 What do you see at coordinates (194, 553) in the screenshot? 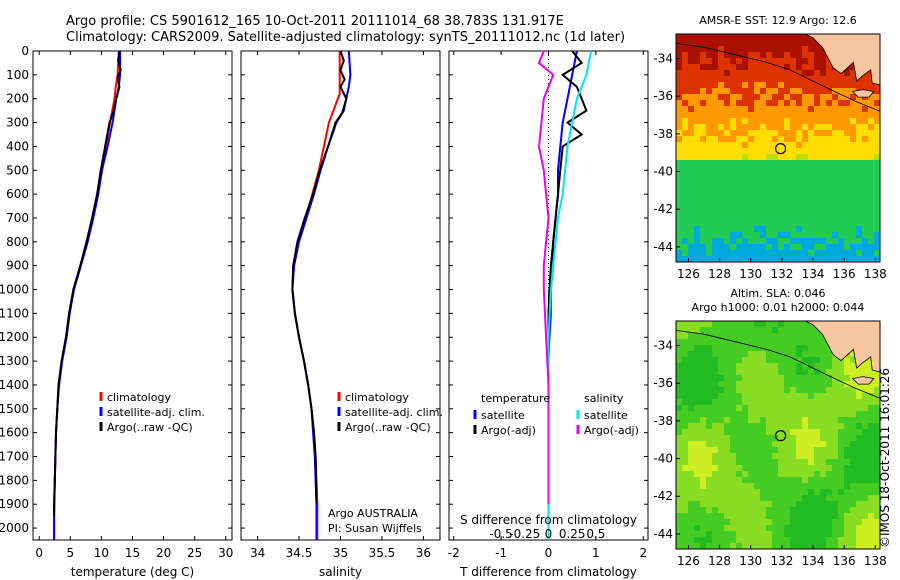
I see `x-tick-label: 25` at bounding box center [194, 553].